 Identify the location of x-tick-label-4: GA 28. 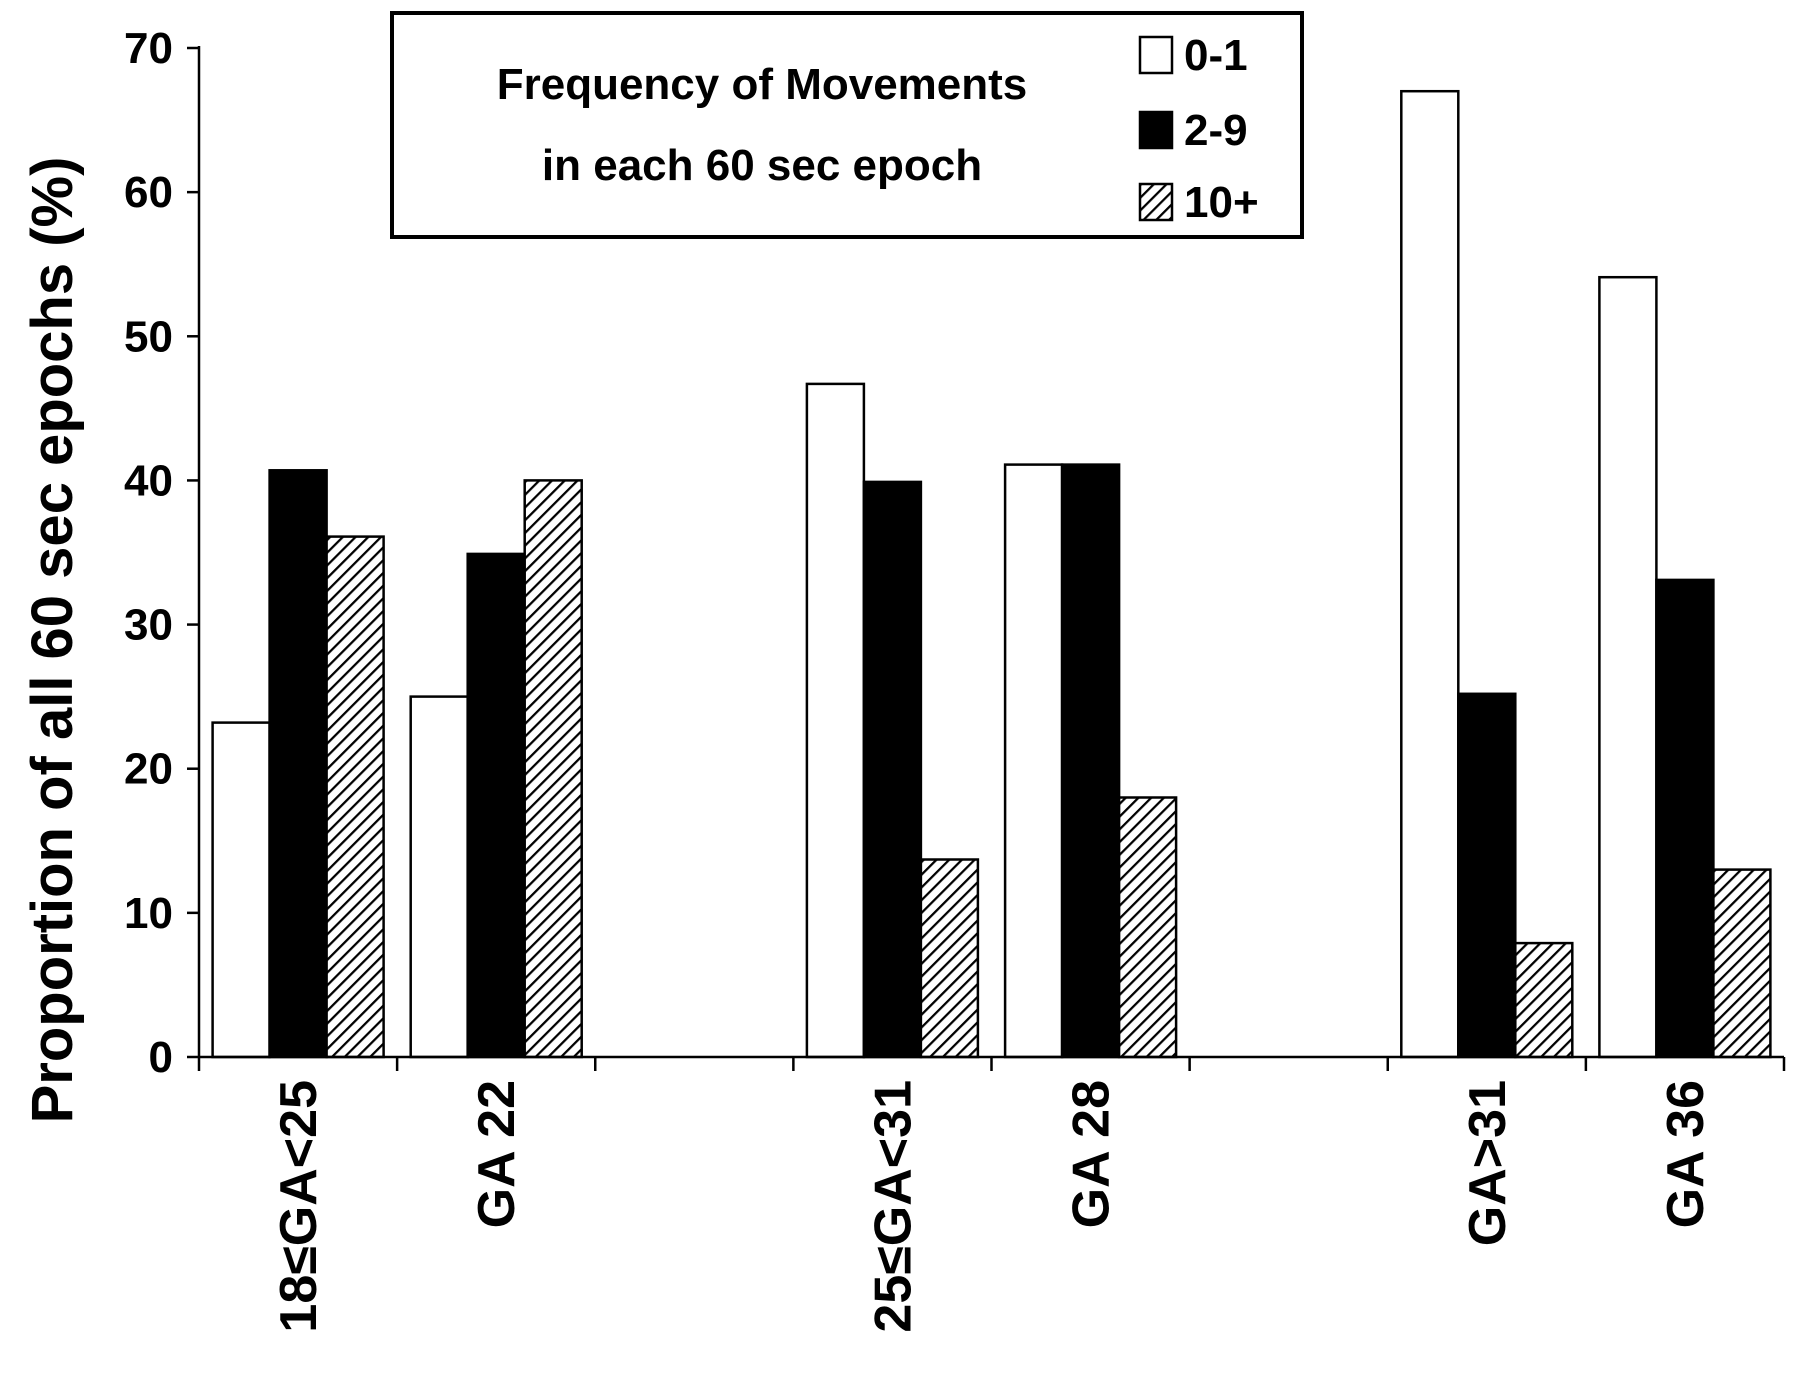
(1092, 1154).